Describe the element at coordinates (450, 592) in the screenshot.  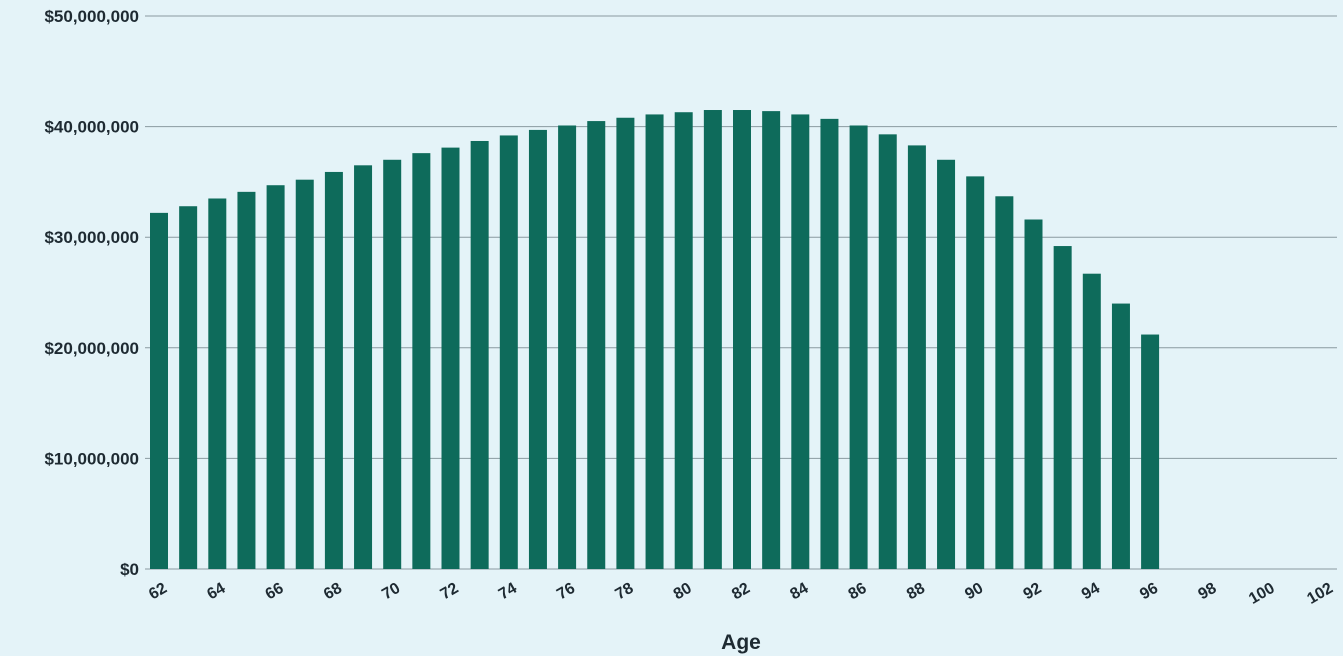
I see `x-tick-label: 72` at that location.